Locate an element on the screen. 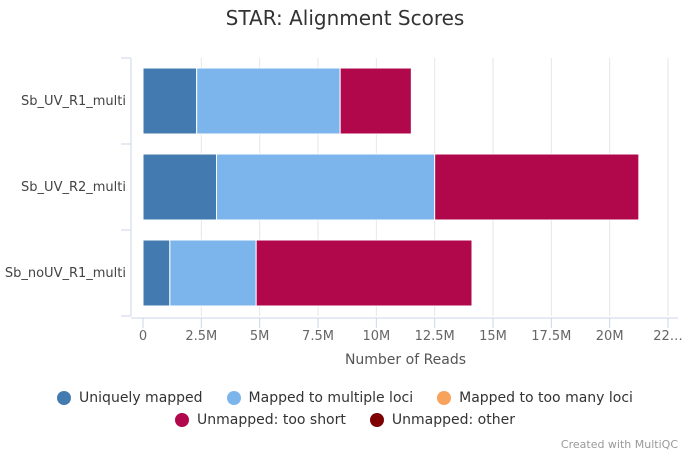 This screenshot has width=690, height=459. x-tick-label: 20M is located at coordinates (610, 336).